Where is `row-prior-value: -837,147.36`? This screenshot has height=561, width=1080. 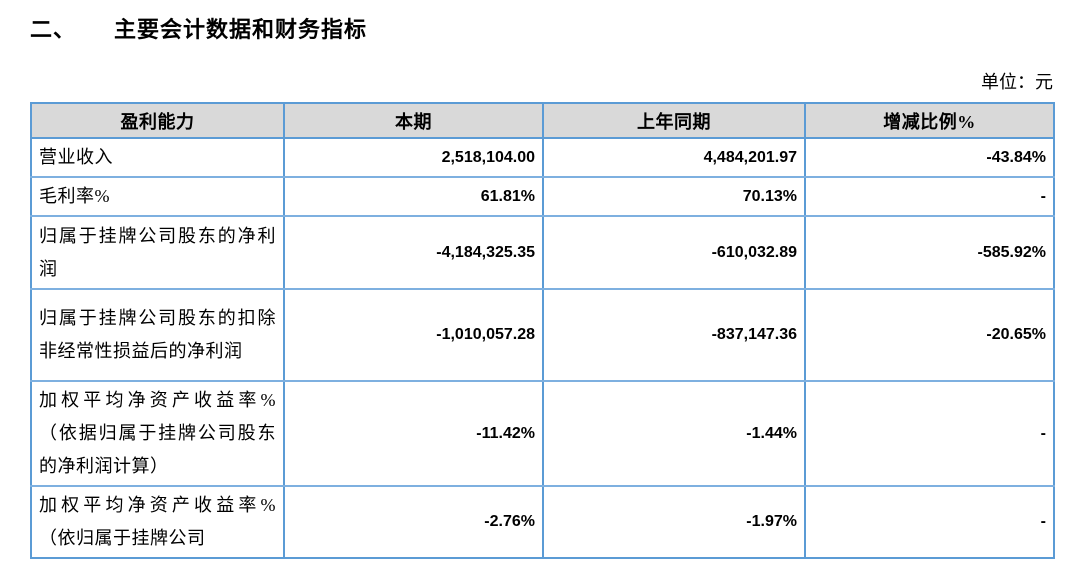 row-prior-value: -837,147.36 is located at coordinates (674, 335).